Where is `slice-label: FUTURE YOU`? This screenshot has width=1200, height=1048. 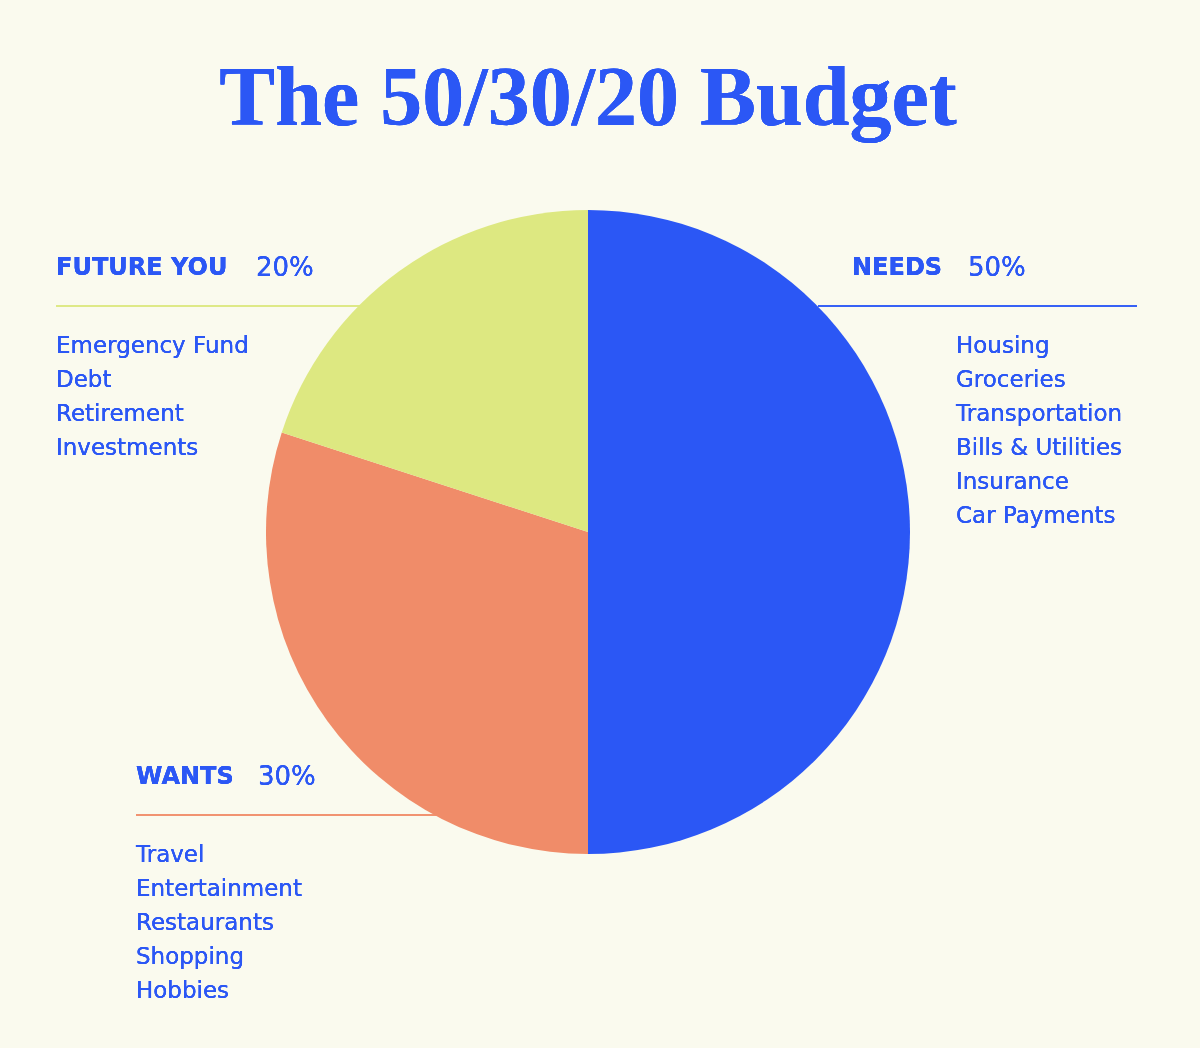
slice-label: FUTURE YOU is located at coordinates (142, 267).